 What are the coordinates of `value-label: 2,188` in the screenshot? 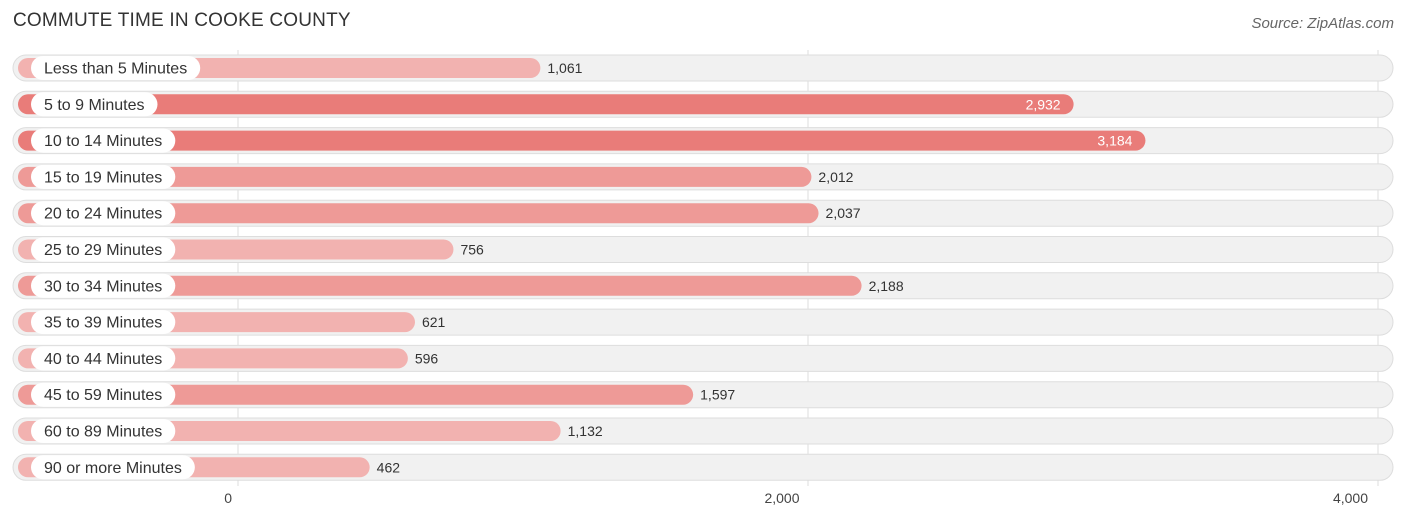 It's located at (886, 286).